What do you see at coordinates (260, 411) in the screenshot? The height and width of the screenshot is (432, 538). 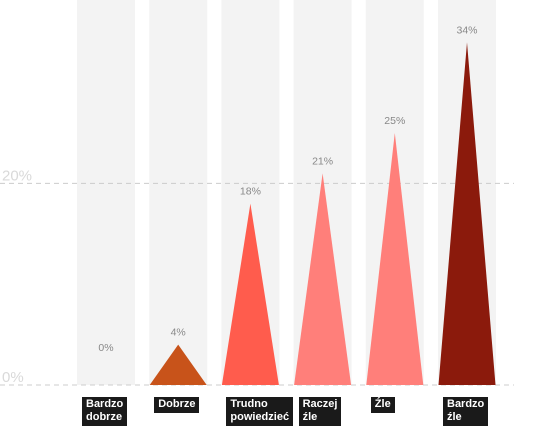 I see `x-tick-label: Trudno powiedzieć` at bounding box center [260, 411].